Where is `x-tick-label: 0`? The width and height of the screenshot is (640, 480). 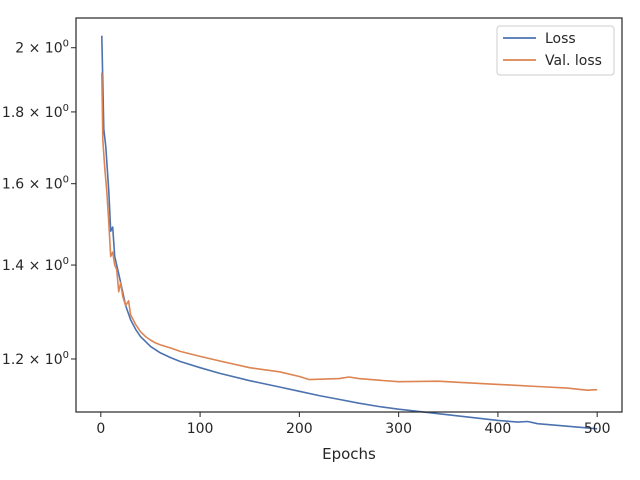
x-tick-label: 0 is located at coordinates (100, 429).